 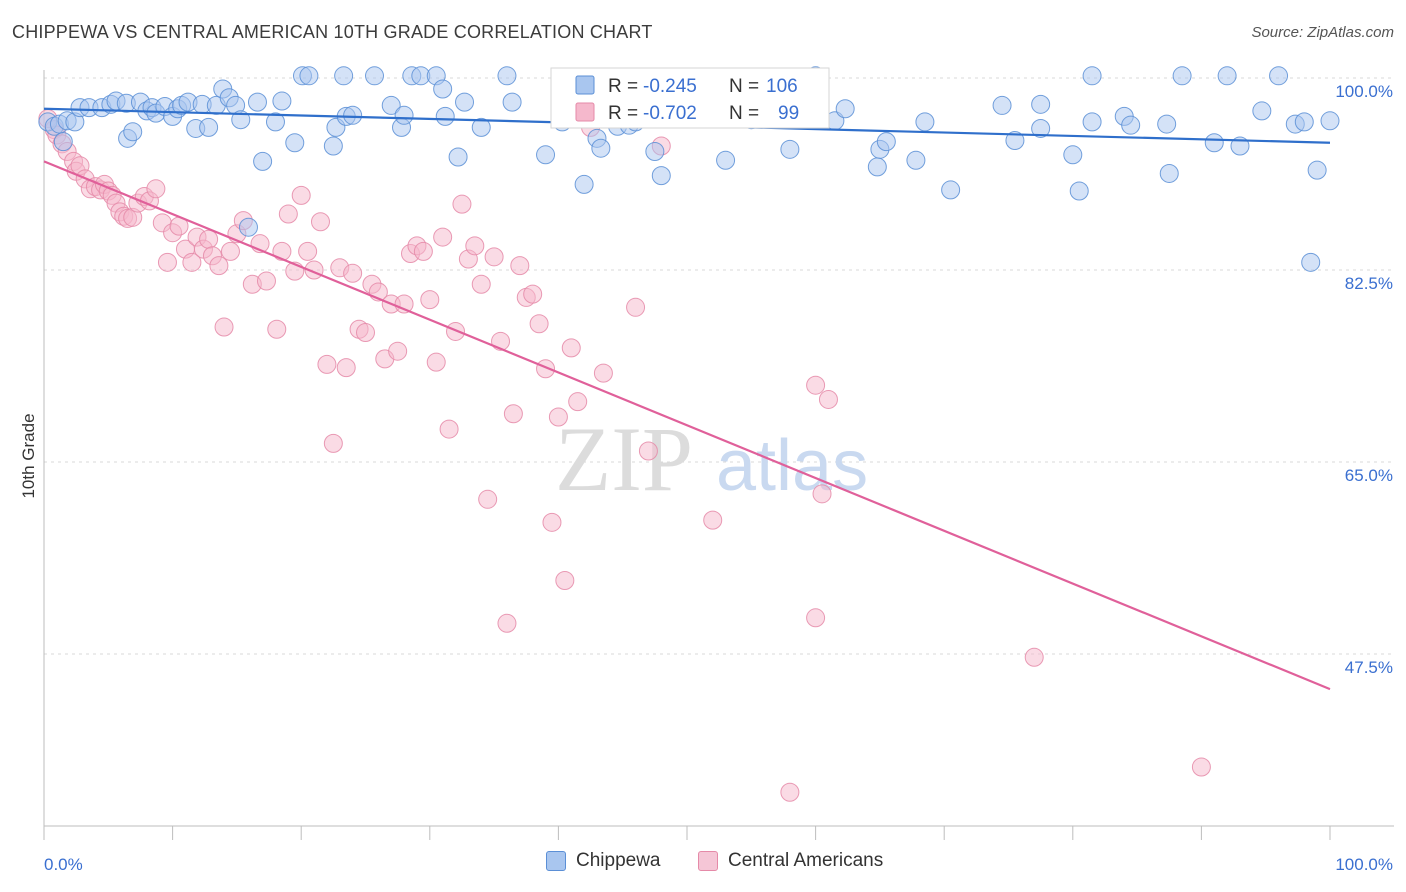 What do you see at coordinates (1369, 475) in the screenshot?
I see `y-tick-label-1: 65.0%` at bounding box center [1369, 475].